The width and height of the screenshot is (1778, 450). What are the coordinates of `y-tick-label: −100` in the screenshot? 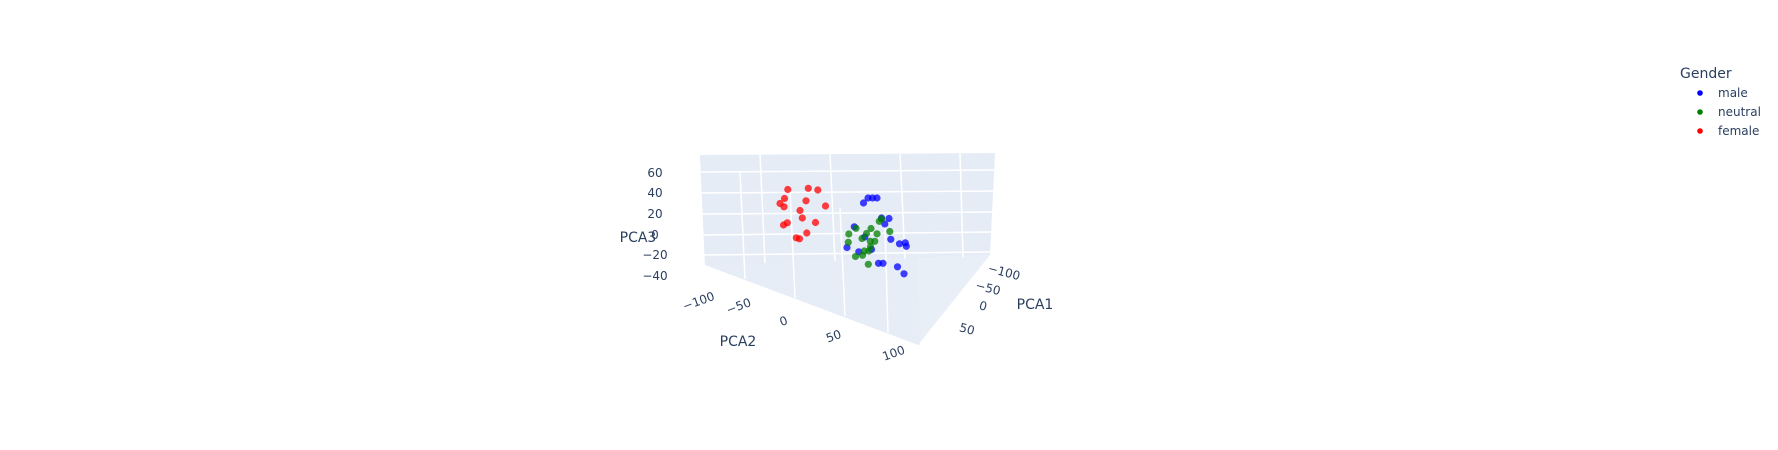 It's located at (699, 301).